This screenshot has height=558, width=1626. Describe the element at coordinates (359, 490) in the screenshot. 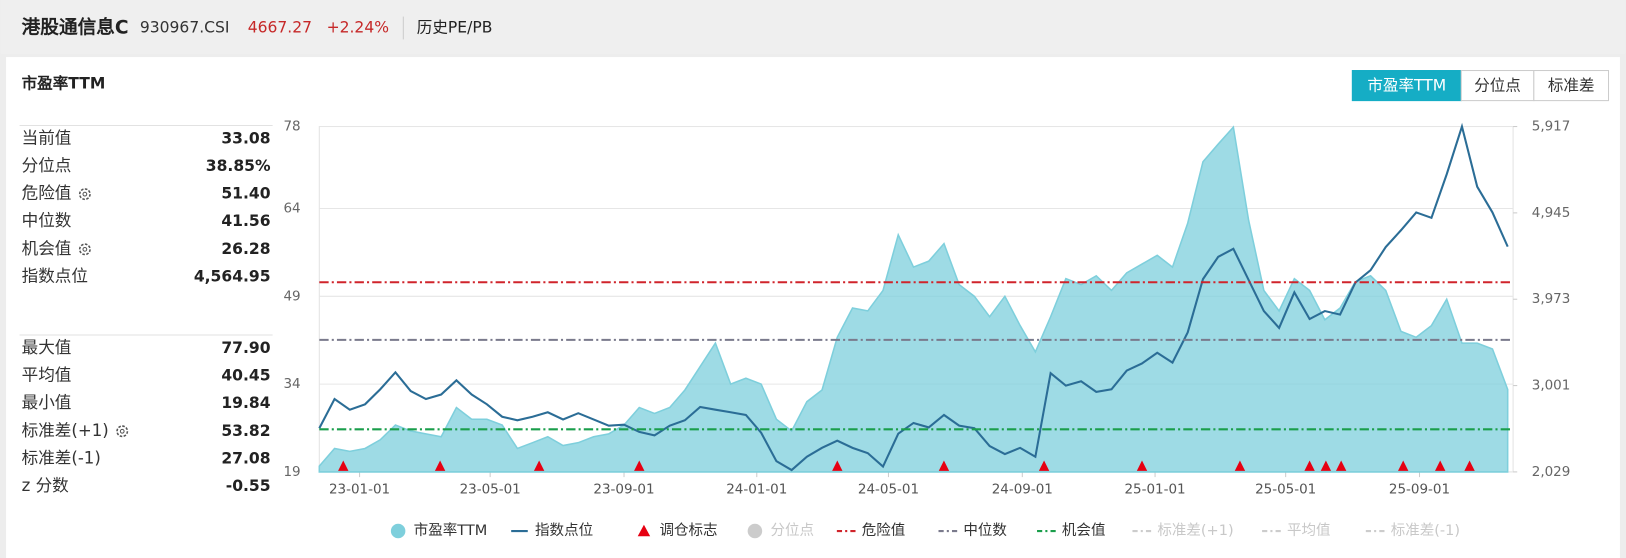

I see `x-tick-label: 23-01-01` at that location.